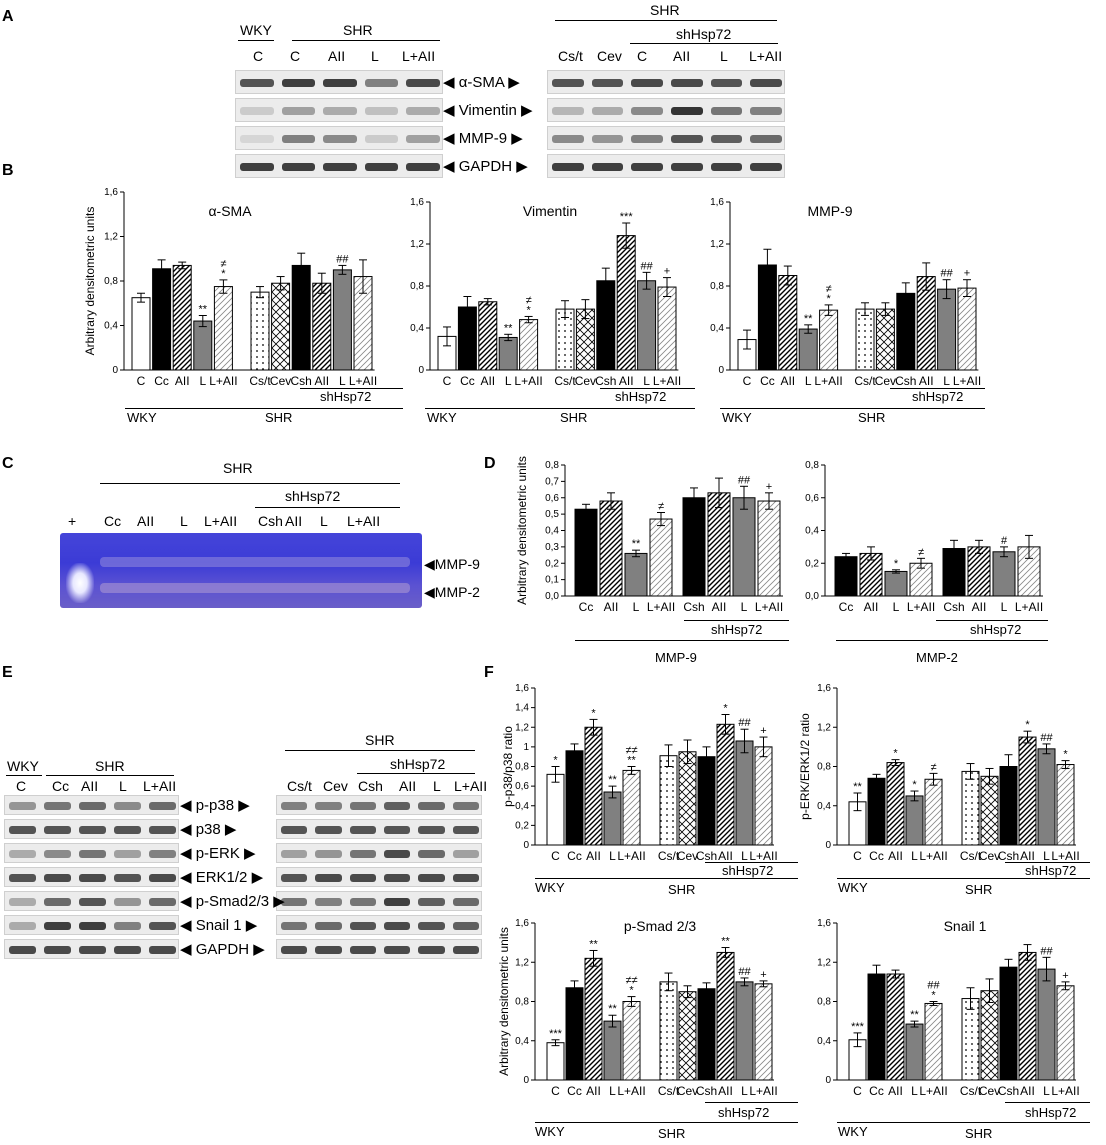 This screenshot has height=1145, width=1106. Describe the element at coordinates (636, 544) in the screenshot. I see `annotation-2-0: **` at that location.